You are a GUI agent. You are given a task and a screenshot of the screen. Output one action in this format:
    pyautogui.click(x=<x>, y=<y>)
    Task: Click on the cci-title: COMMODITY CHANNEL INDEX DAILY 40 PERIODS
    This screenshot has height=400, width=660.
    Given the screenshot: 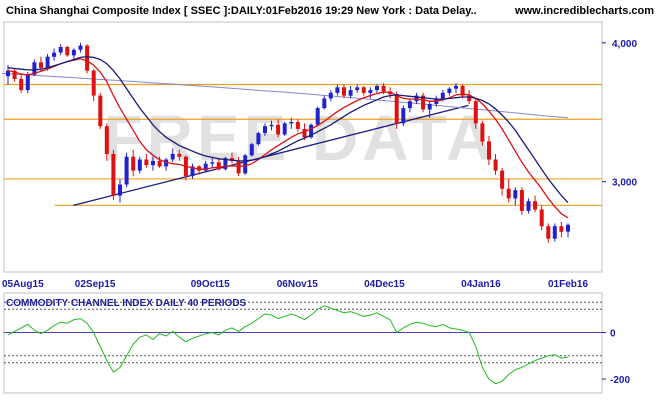 What is the action you would take?
    pyautogui.click(x=126, y=303)
    